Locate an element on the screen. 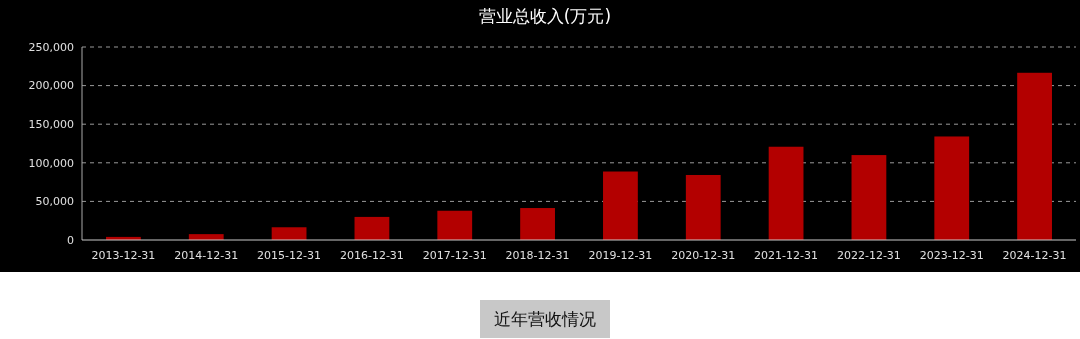 This screenshot has height=339, width=1080. x-tick-label: 2020-12-31 is located at coordinates (703, 255).